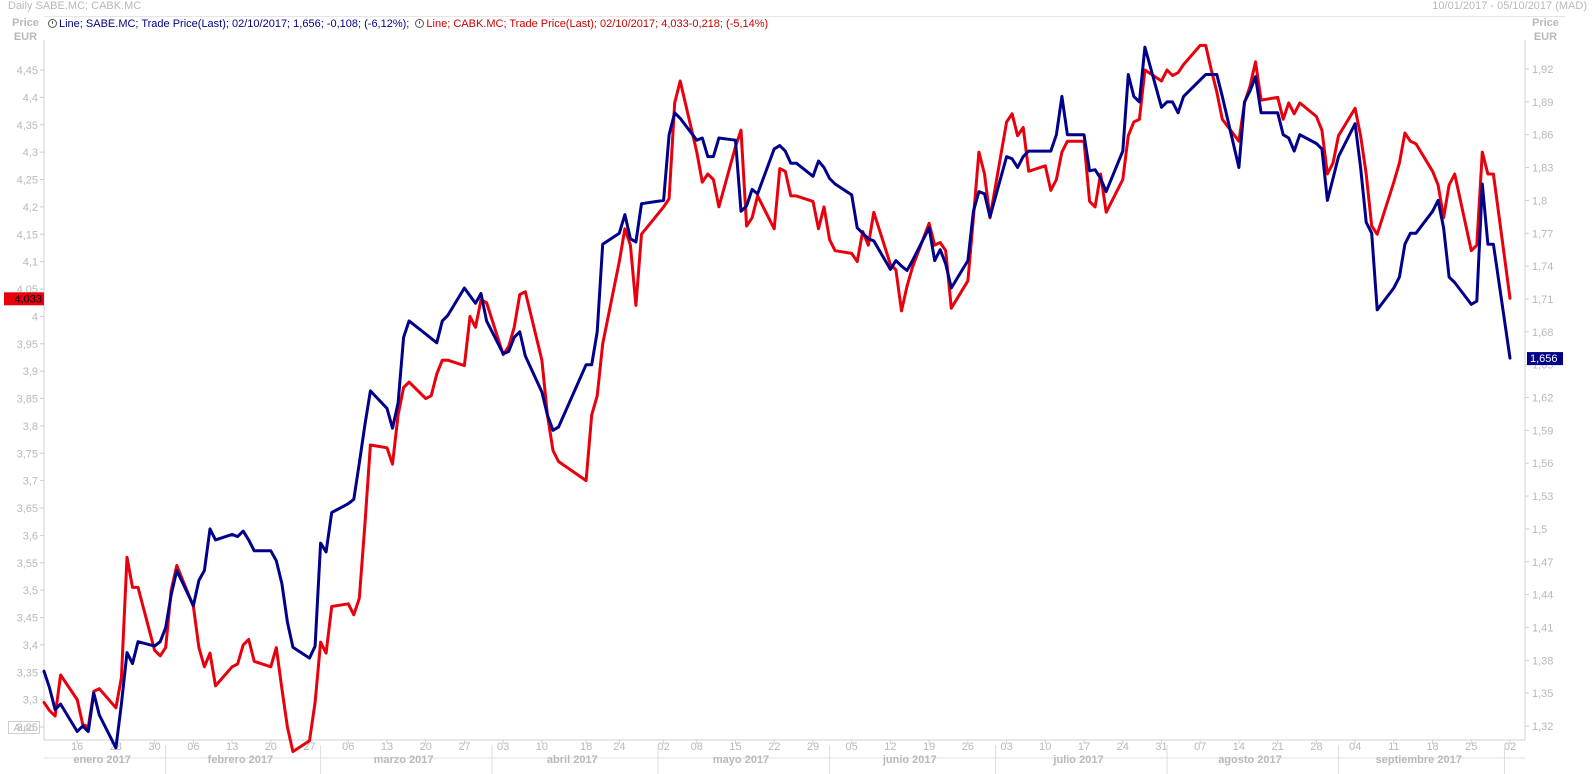 The height and width of the screenshot is (774, 1595). I want to click on left-tick-label: 3,4, so click(30, 646).